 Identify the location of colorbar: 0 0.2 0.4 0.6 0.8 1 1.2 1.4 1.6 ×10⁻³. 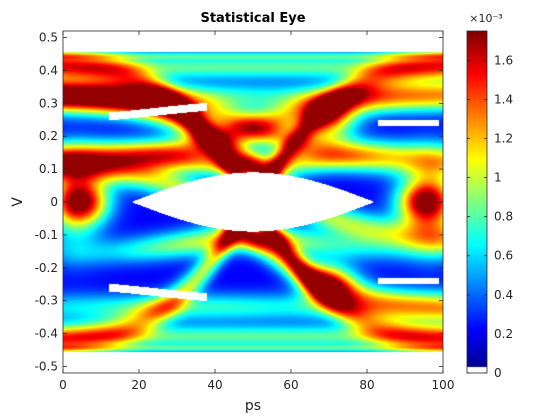
(489, 196).